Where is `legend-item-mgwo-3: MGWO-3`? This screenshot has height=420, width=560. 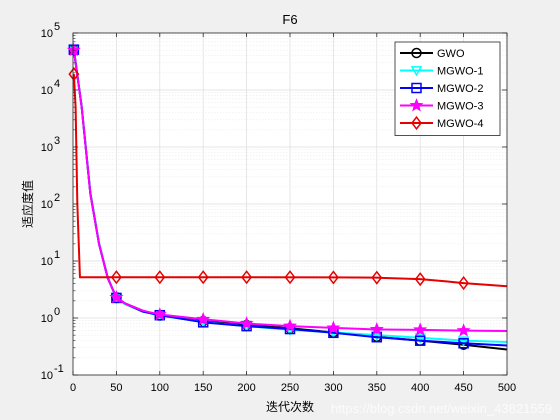 legend-item-mgwo-3: MGWO-3 is located at coordinates (441, 105).